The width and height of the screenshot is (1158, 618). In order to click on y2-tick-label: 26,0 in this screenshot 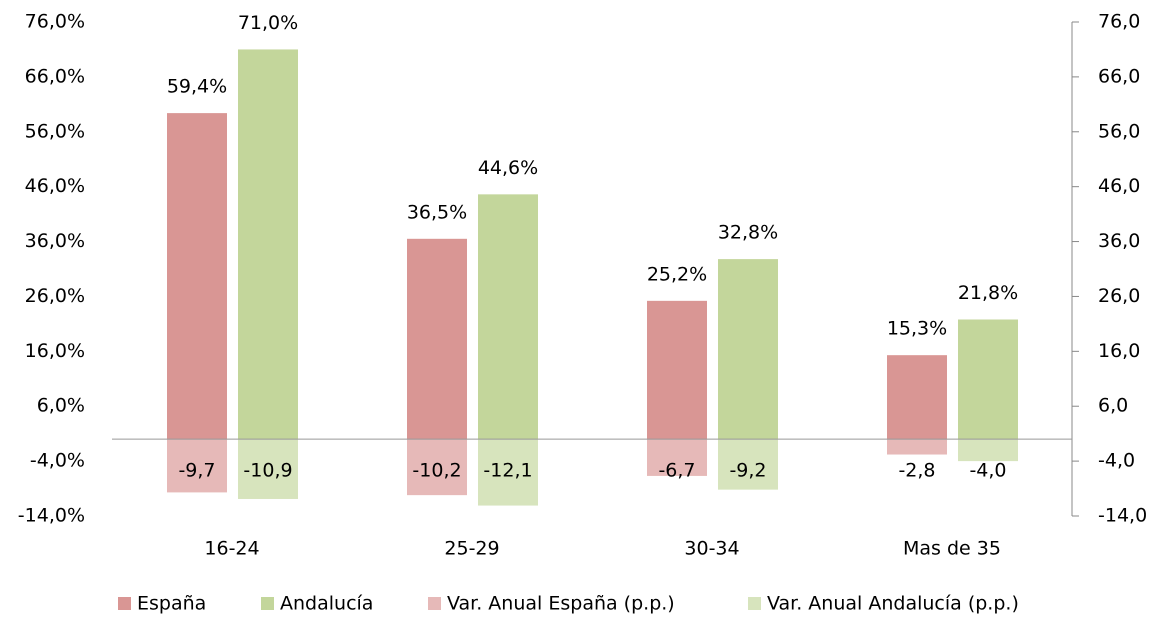, I will do `click(1119, 296)`.